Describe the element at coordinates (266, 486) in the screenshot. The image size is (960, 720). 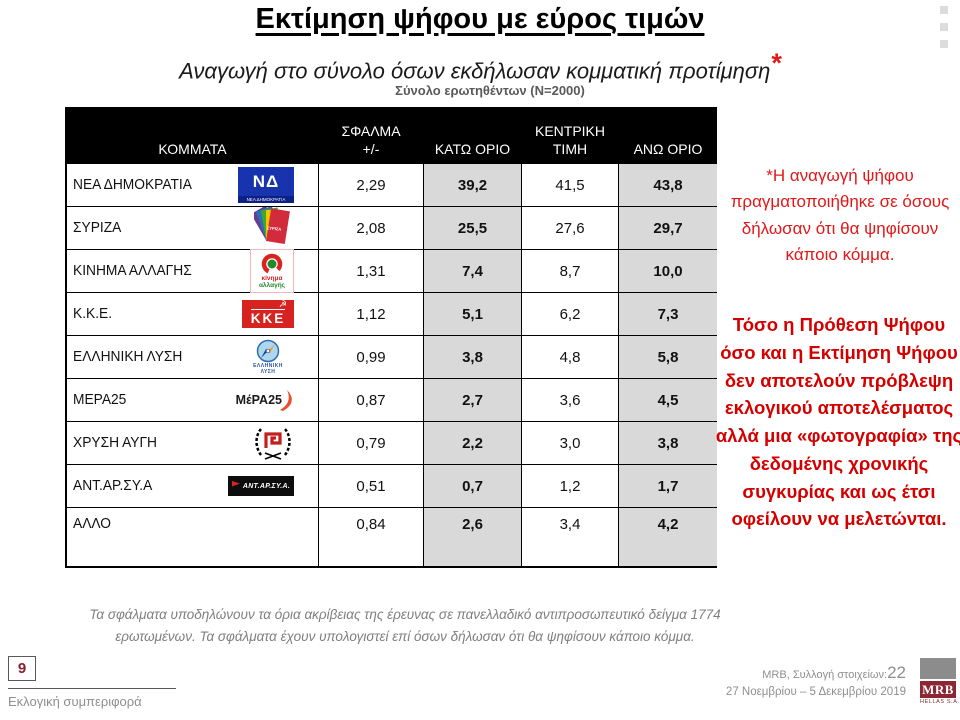
I see `antarsya-caption: ΑΝΤ.ΑΡ.ΣΥ.Α.` at that location.